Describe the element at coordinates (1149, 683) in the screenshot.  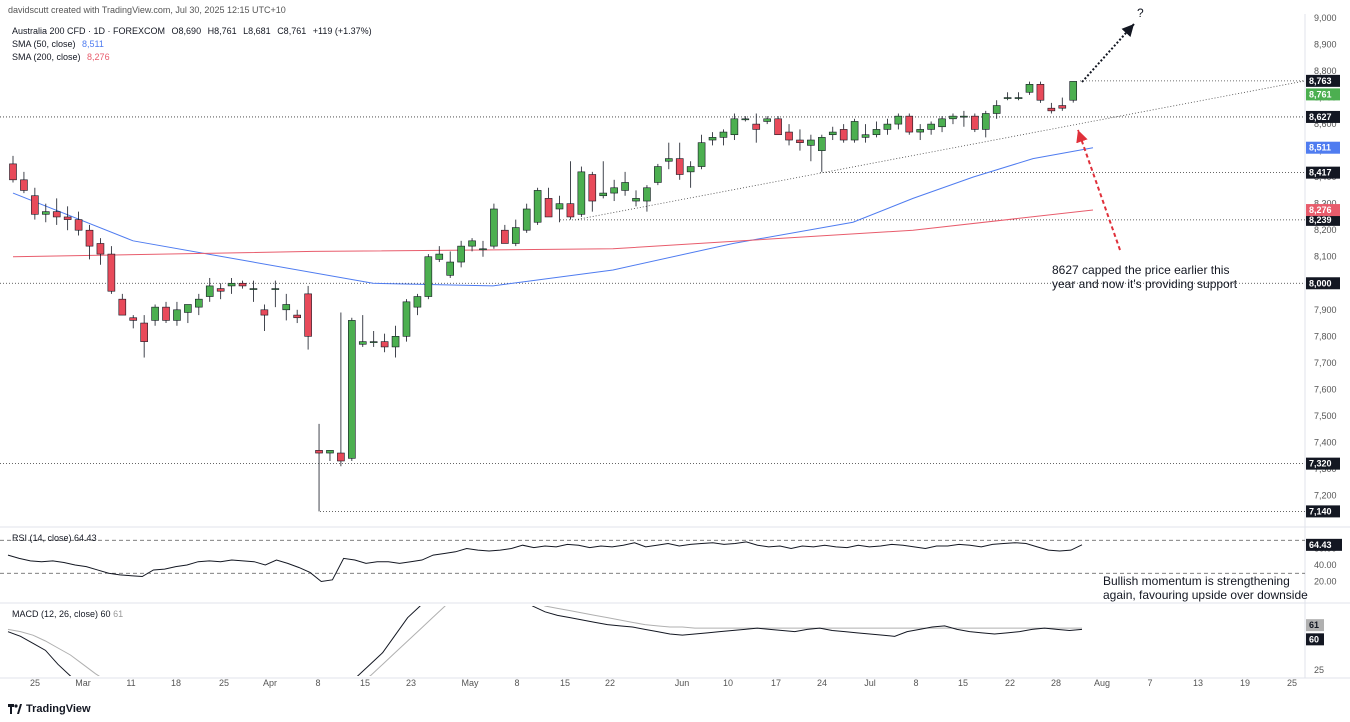
I see `x-tick-label: 7` at that location.